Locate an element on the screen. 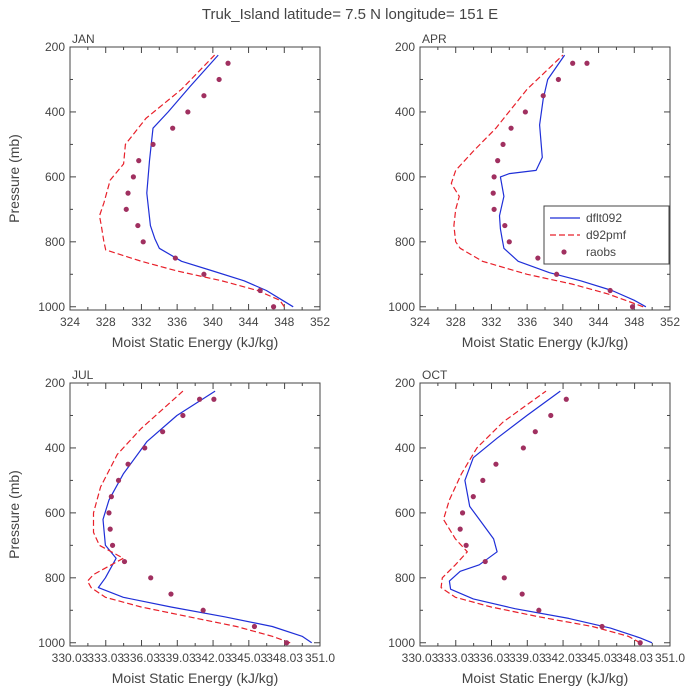 The height and width of the screenshot is (700, 700). x-tick-label: 336.03 is located at coordinates (491, 658).